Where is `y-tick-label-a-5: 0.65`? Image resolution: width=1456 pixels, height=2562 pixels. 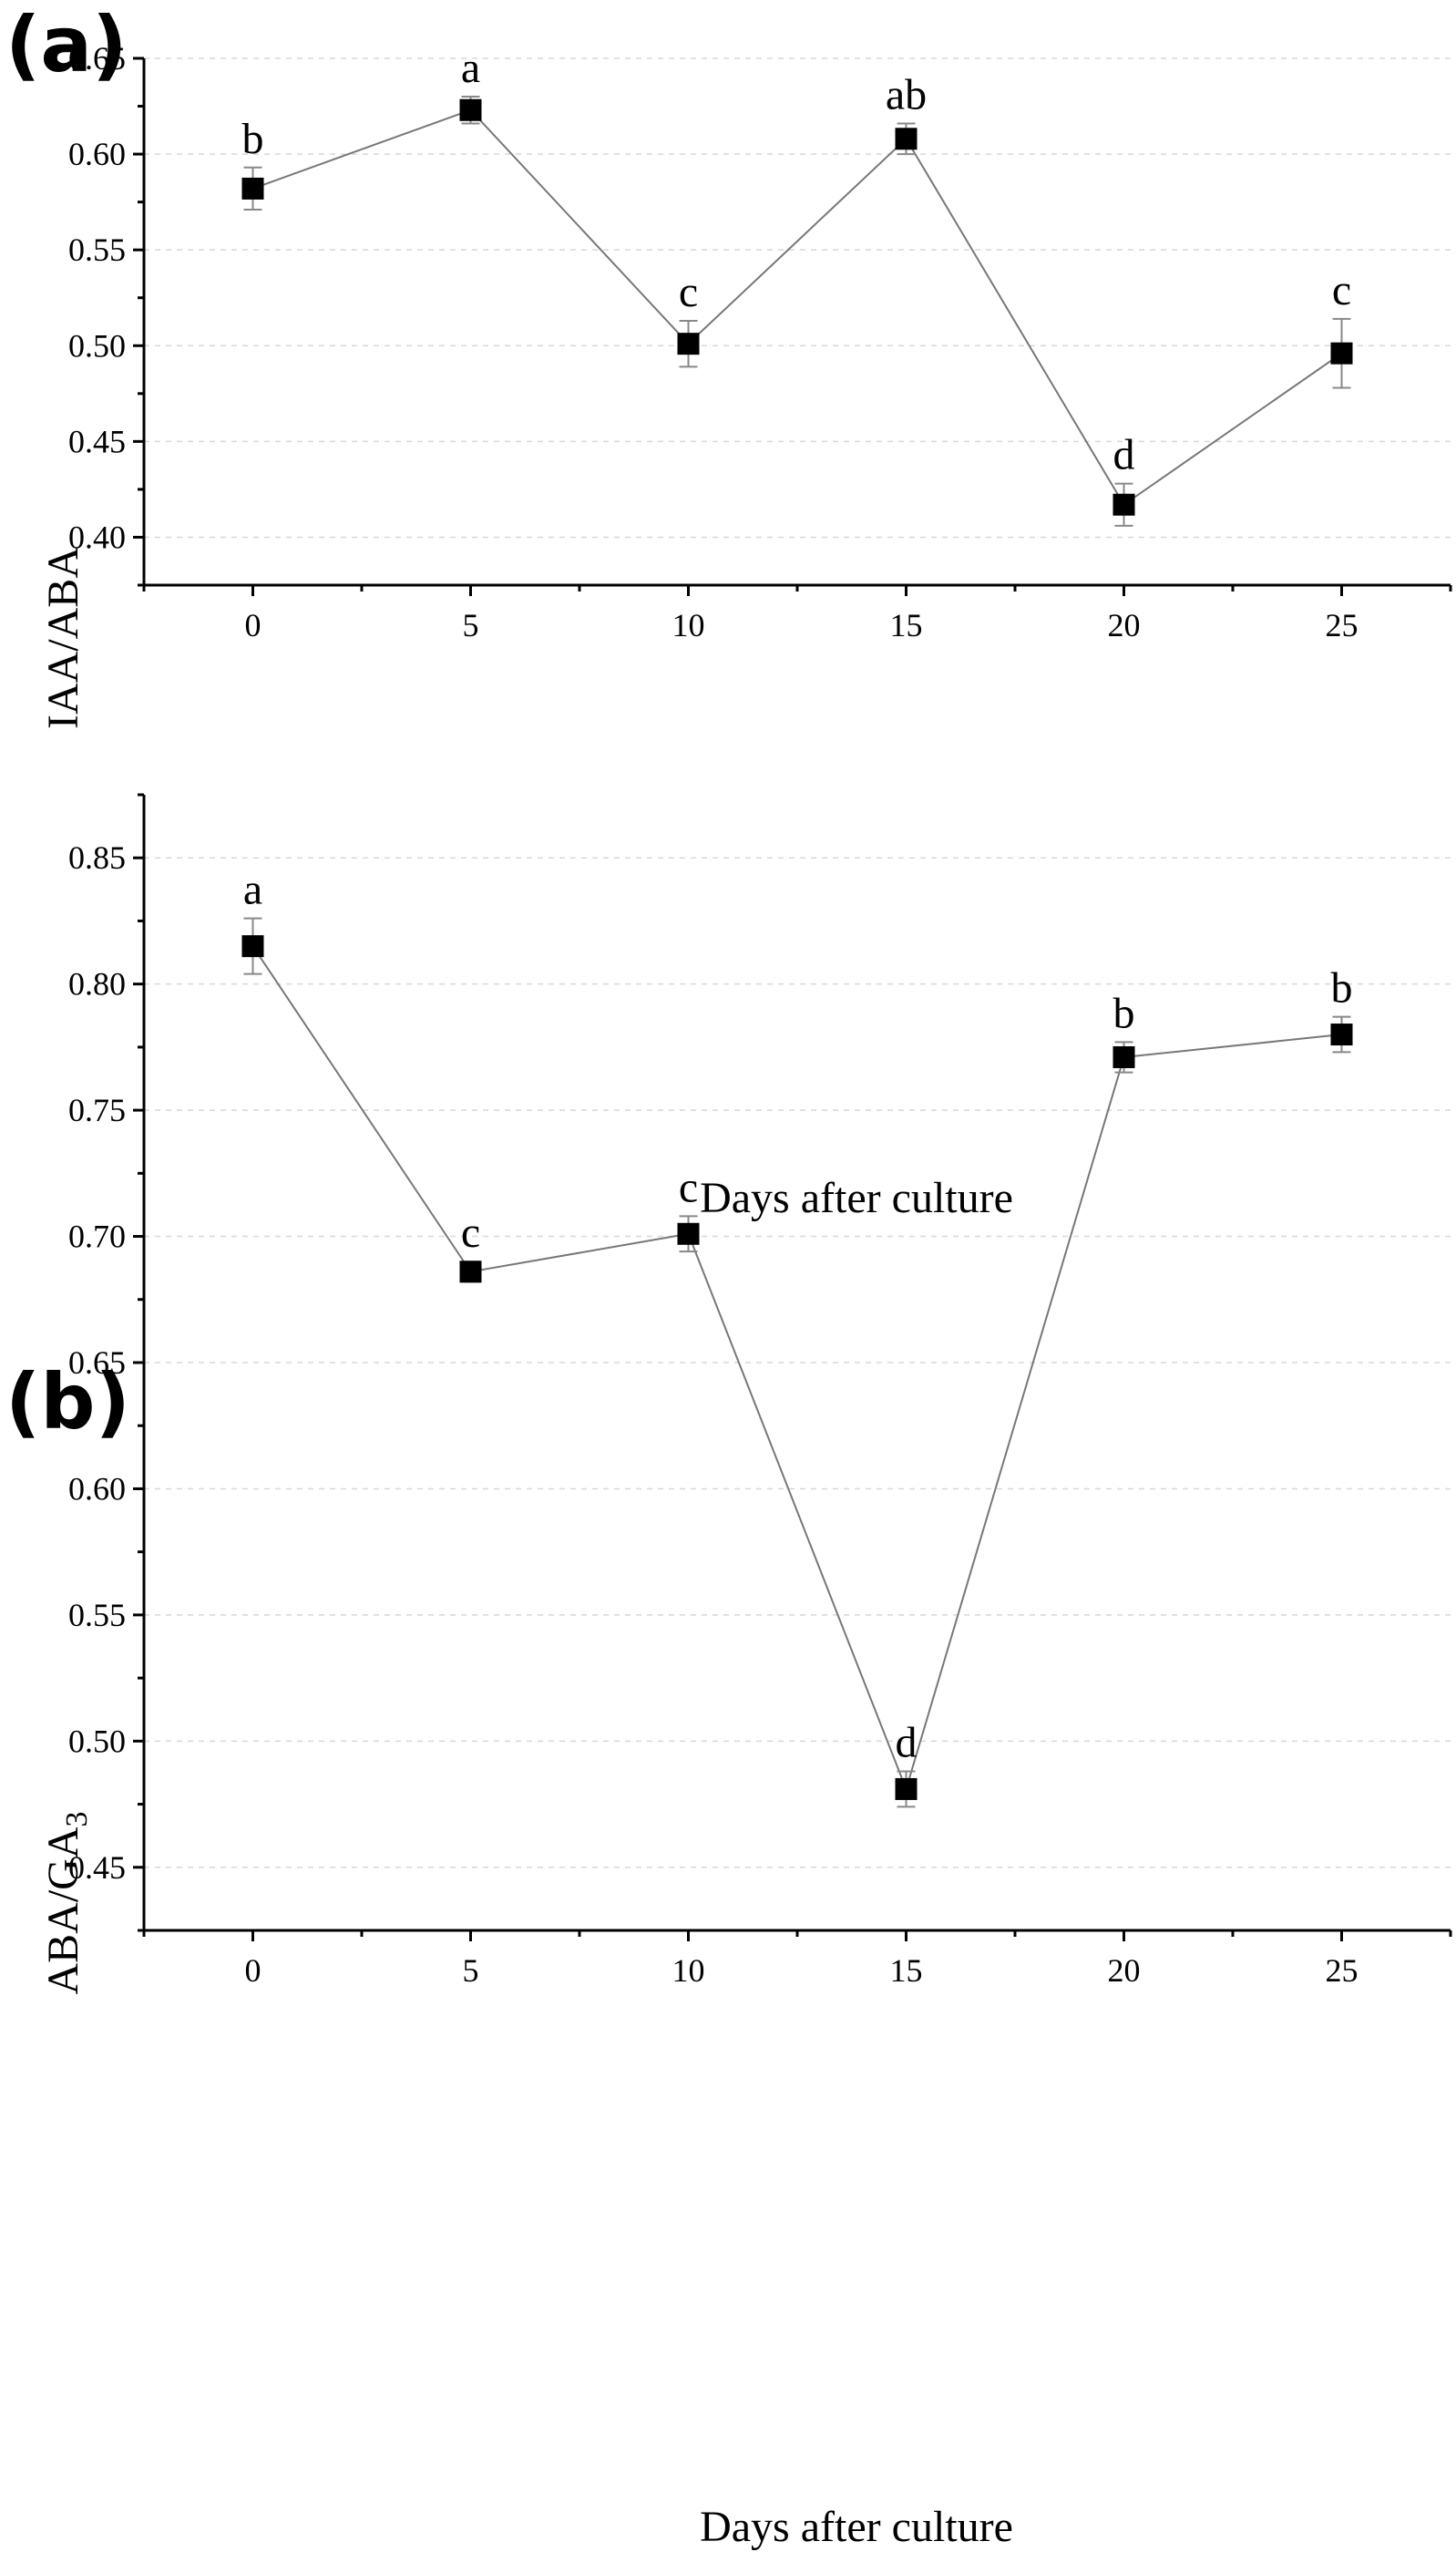
y-tick-label-a-5: 0.65 is located at coordinates (97, 59).